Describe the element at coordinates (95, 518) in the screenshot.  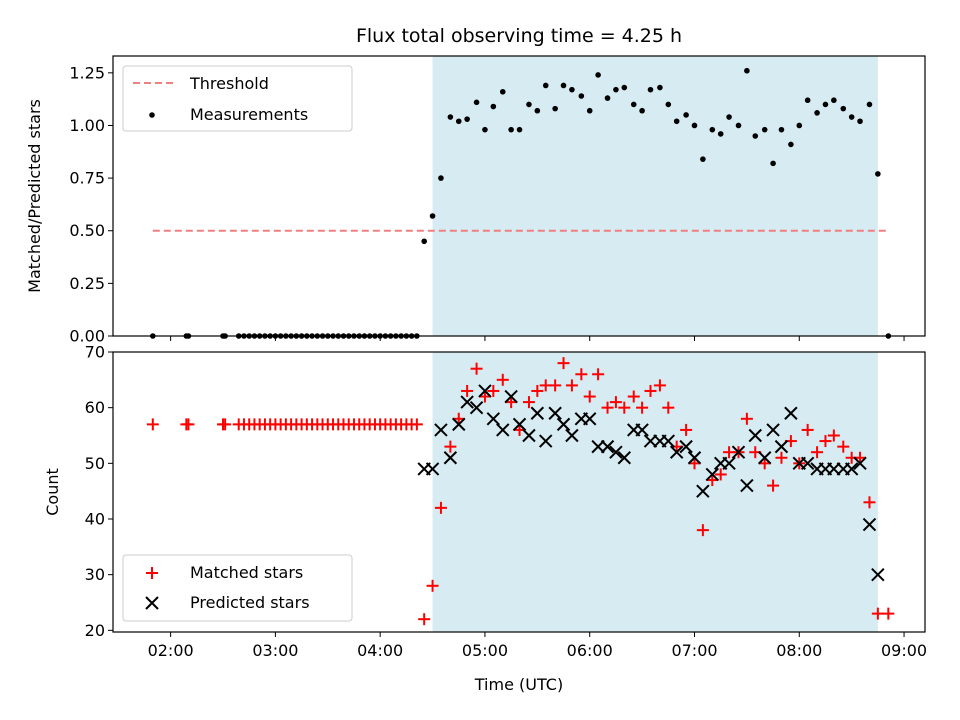
I see `bottom-ytick-label: 40` at that location.